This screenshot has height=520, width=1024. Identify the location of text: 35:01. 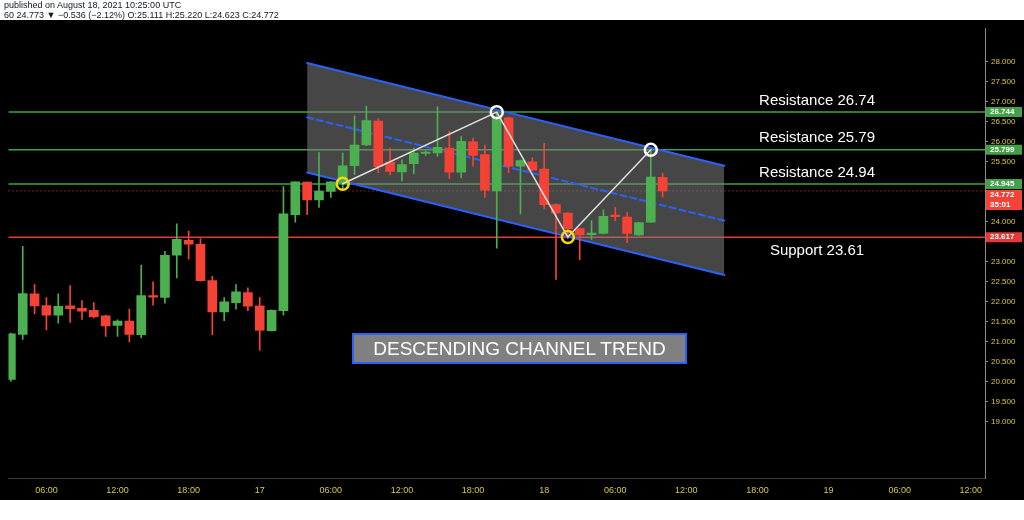
(1001, 205).